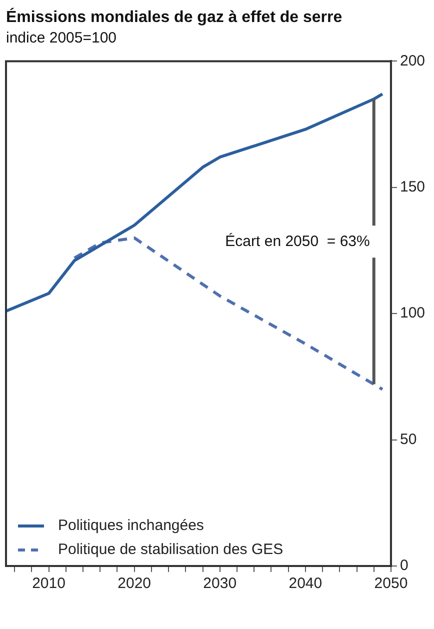 The width and height of the screenshot is (434, 629). I want to click on annotation: Écart en 2050 = 63%, so click(297, 241).